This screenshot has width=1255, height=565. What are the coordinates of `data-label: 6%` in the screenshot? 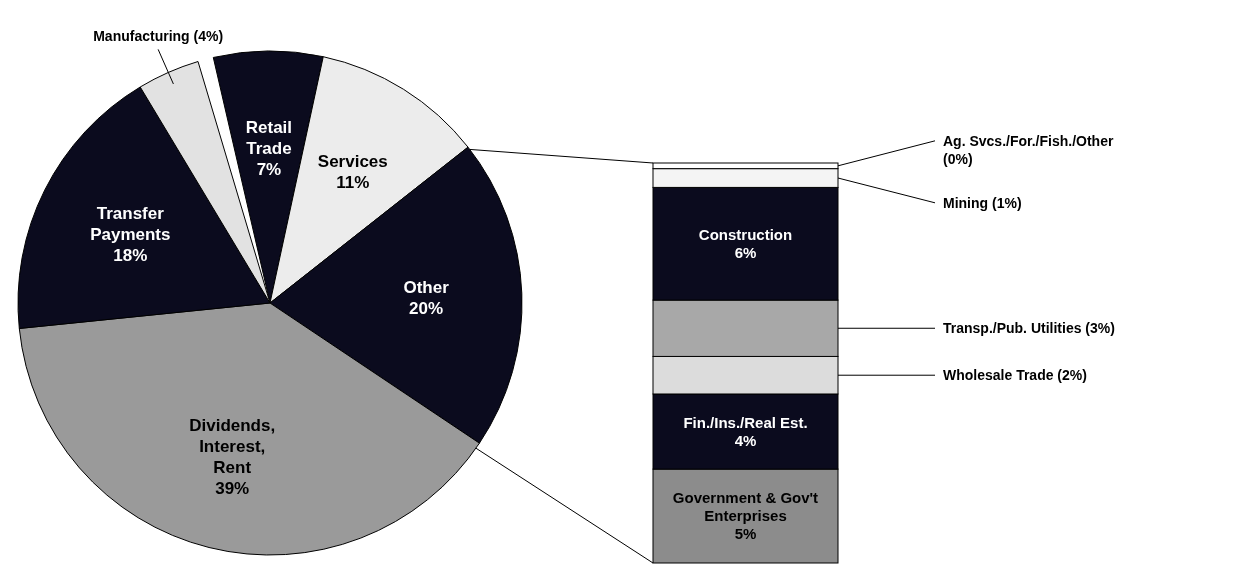 It's located at (745, 252).